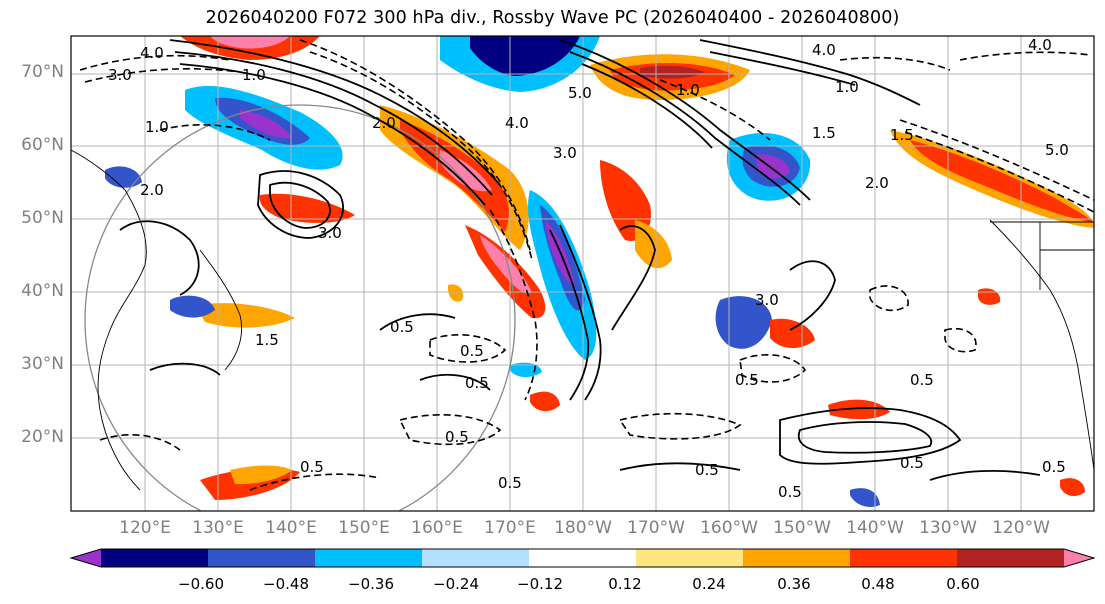 Image resolution: width=1105 pixels, height=604 pixels. I want to click on colorbar-tick-label: 0.24, so click(709, 584).